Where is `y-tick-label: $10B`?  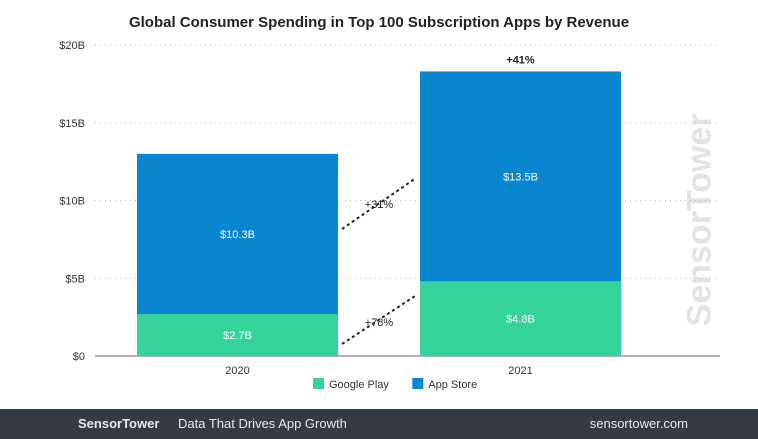 y-tick-label: $10B is located at coordinates (72, 202).